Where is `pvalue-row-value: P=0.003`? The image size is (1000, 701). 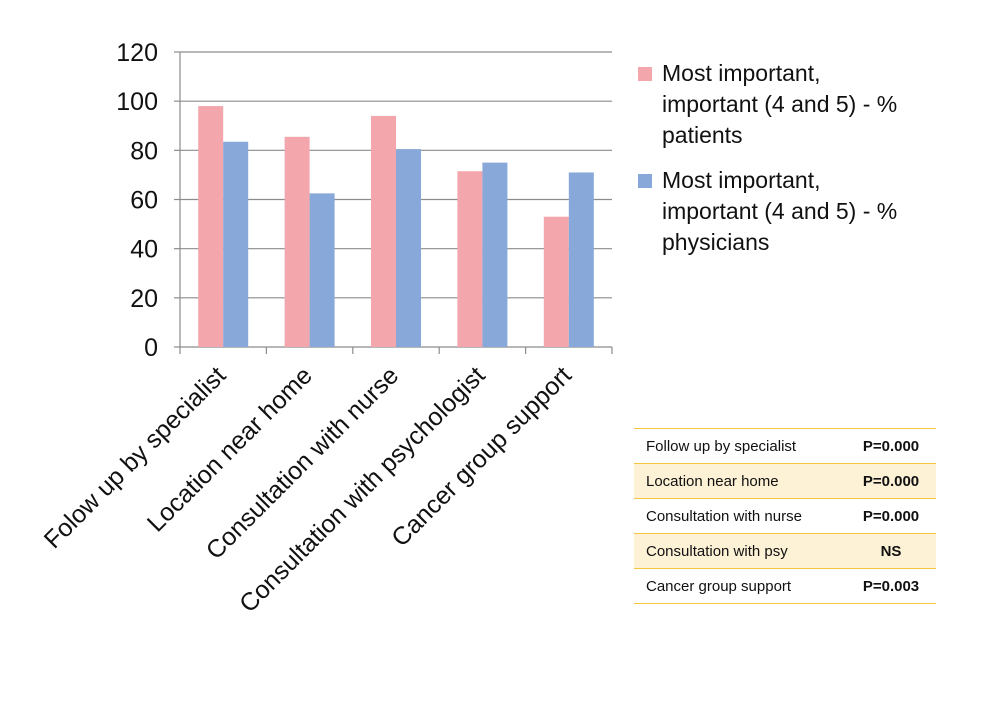 pvalue-row-value: P=0.003 is located at coordinates (891, 586).